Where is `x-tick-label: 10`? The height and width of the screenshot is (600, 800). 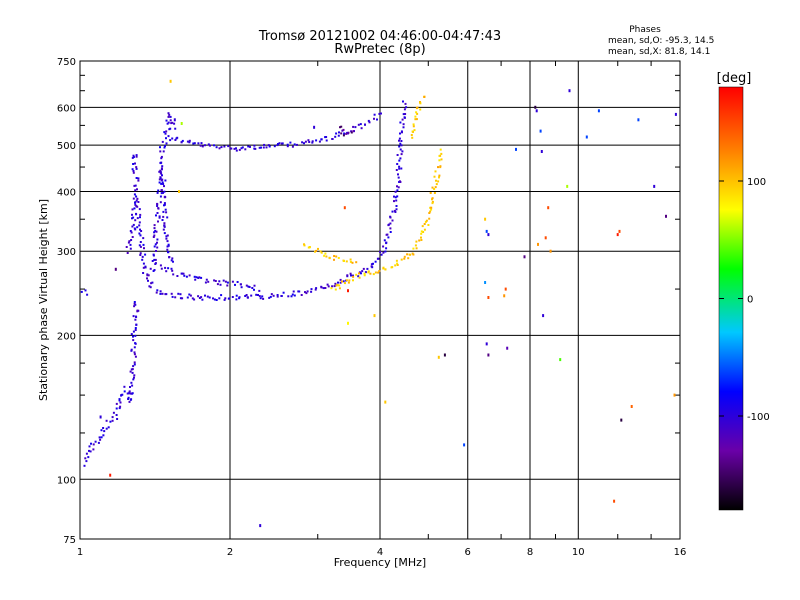
x-tick-label: 10 is located at coordinates (578, 552).